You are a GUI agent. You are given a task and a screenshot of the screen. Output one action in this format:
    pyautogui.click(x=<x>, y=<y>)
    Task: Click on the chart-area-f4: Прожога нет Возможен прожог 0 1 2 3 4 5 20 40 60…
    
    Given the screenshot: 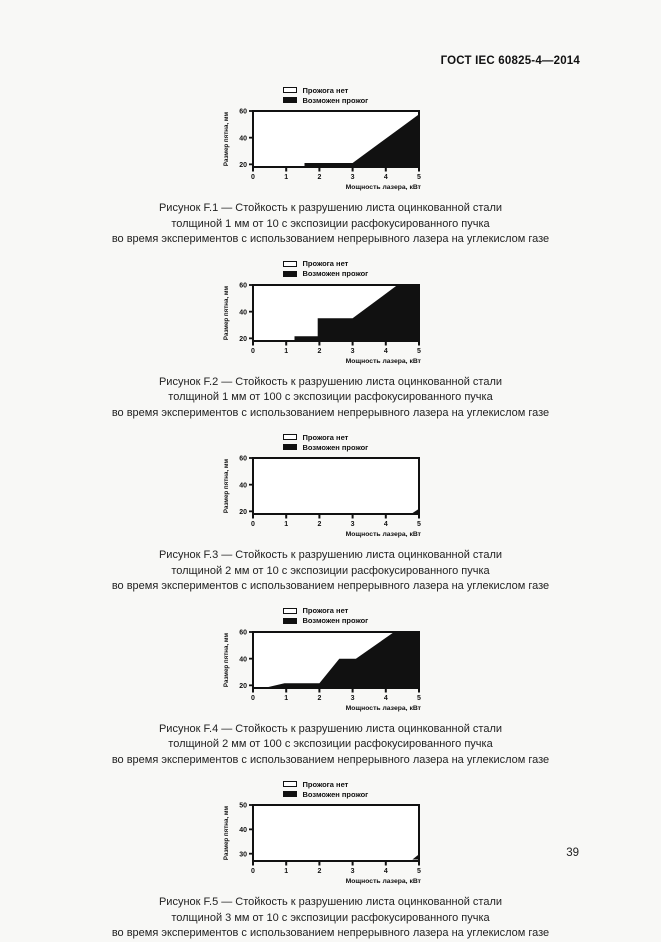 What is the action you would take?
    pyautogui.click(x=331, y=662)
    